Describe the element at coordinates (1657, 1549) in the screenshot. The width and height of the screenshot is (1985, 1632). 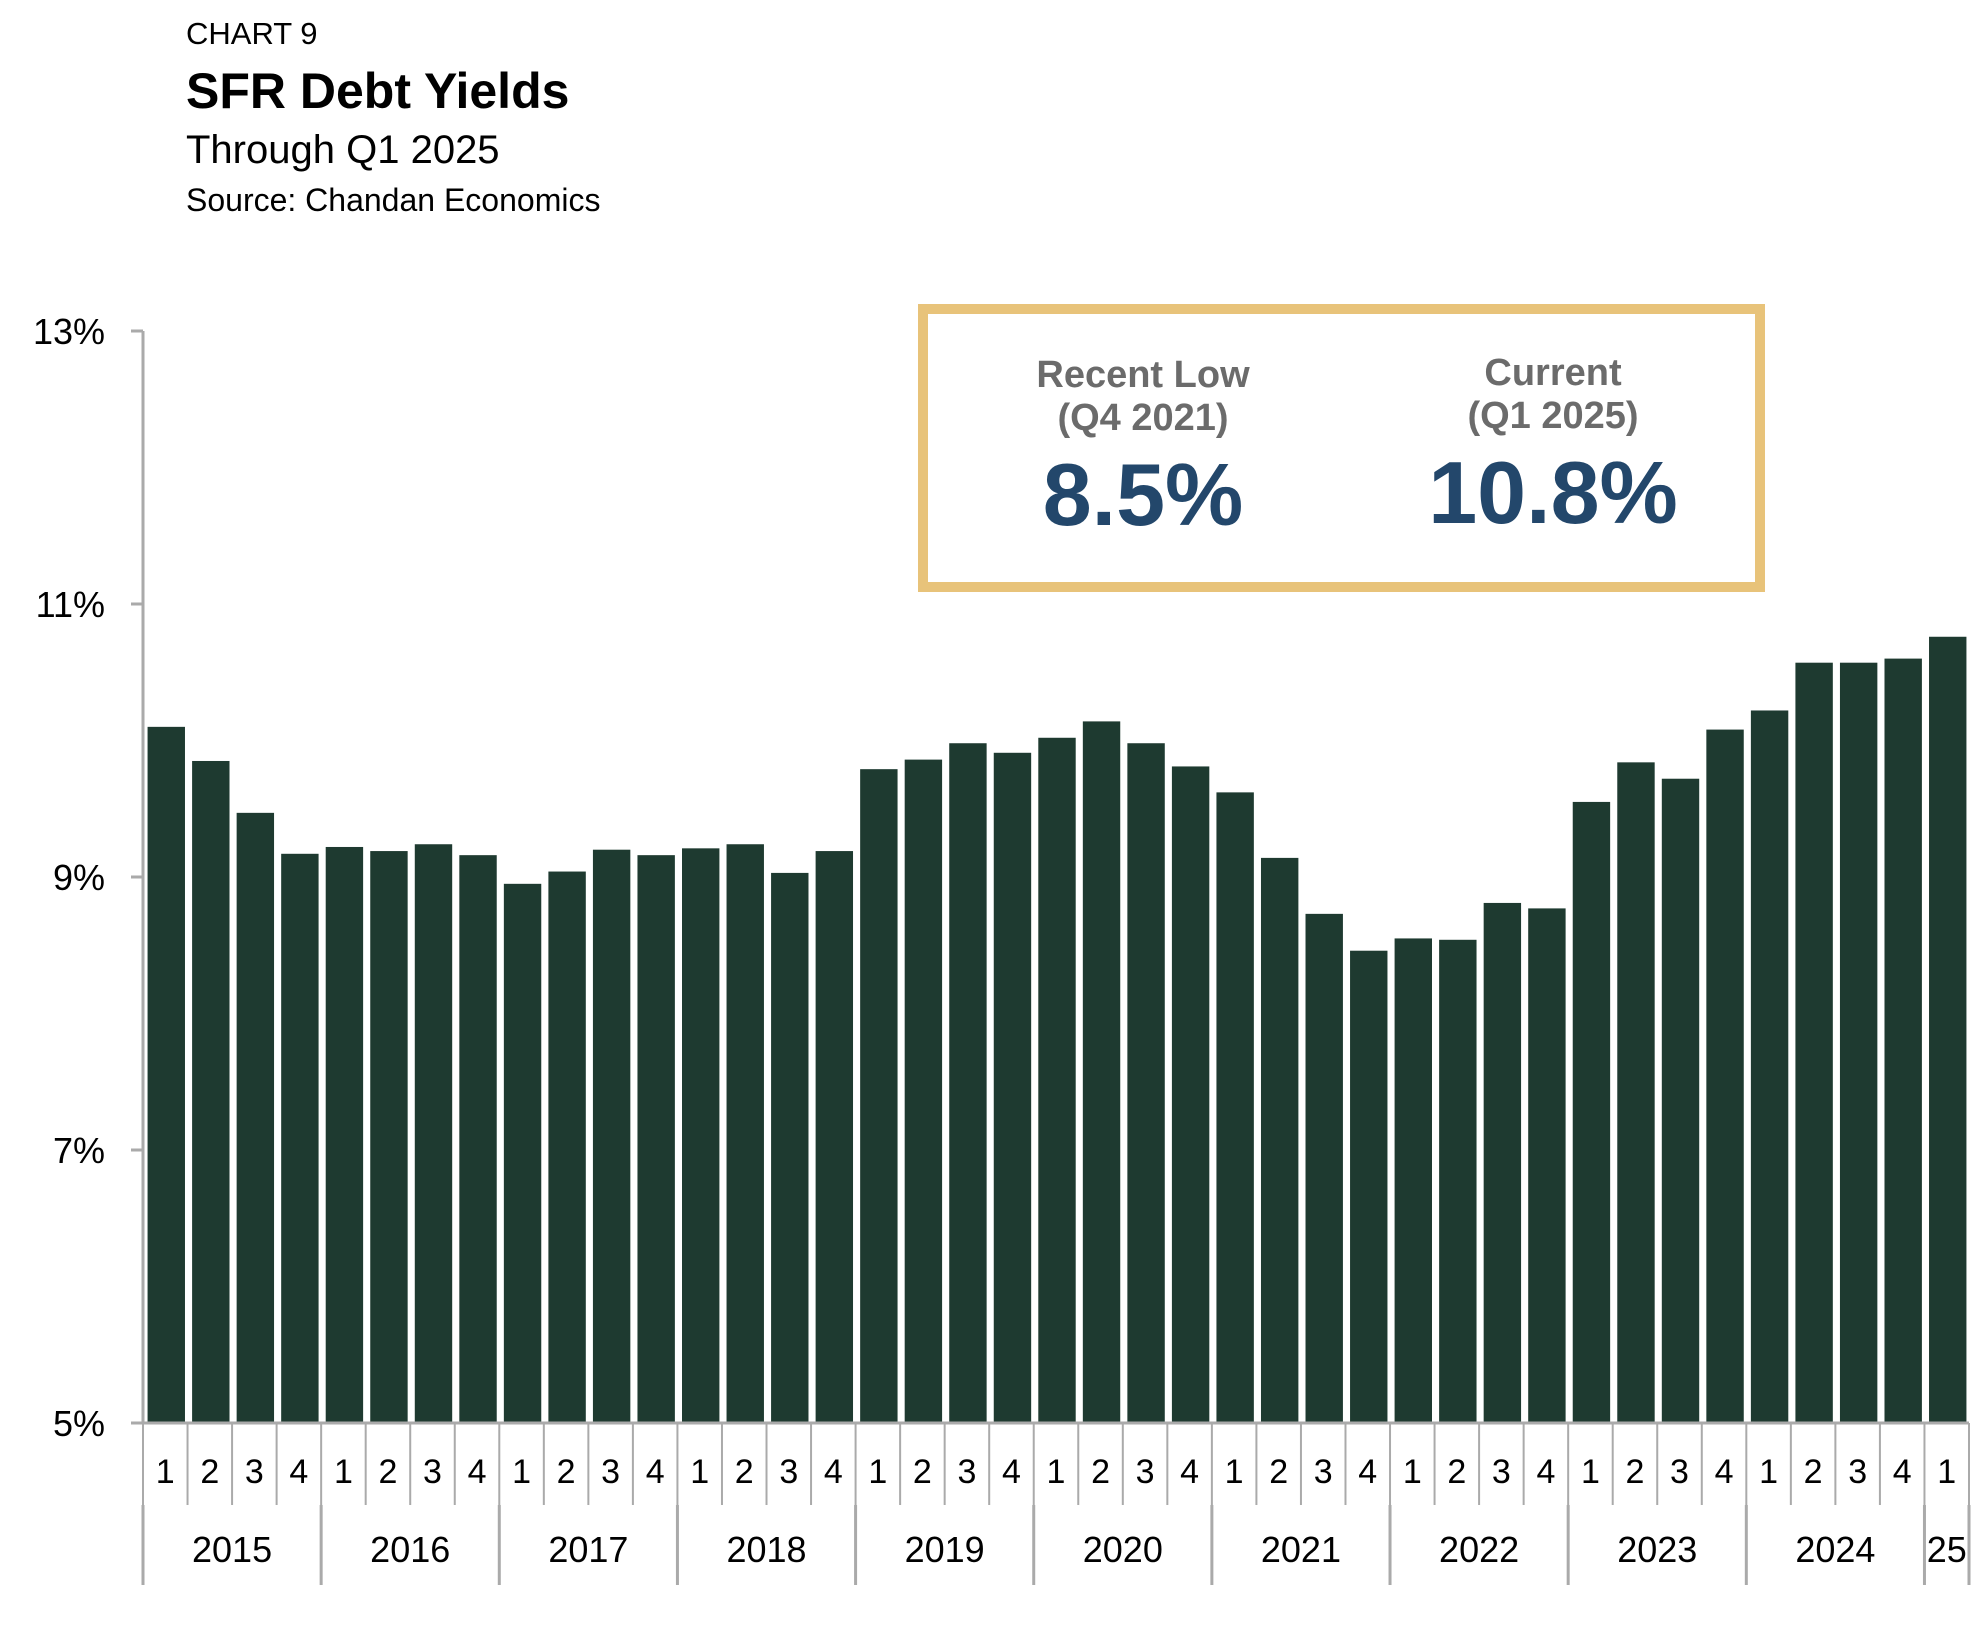
I see `year-label: 2023` at that location.